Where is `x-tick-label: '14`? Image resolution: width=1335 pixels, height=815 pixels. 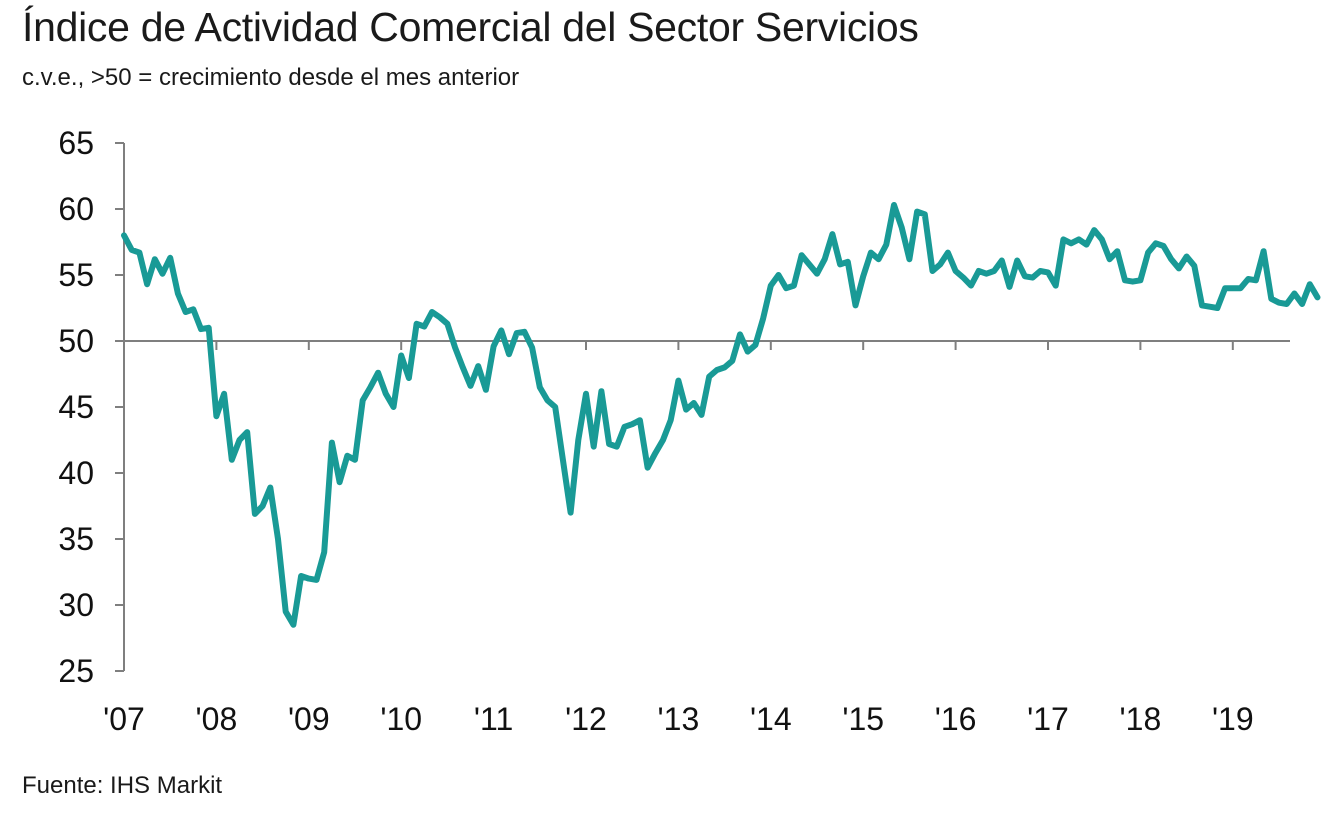
x-tick-label: '14 is located at coordinates (771, 719).